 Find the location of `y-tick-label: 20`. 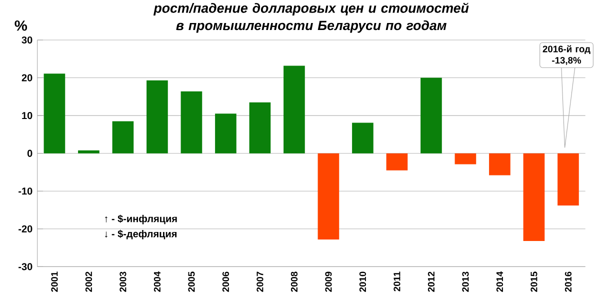

y-tick-label: 20 is located at coordinates (27, 78).